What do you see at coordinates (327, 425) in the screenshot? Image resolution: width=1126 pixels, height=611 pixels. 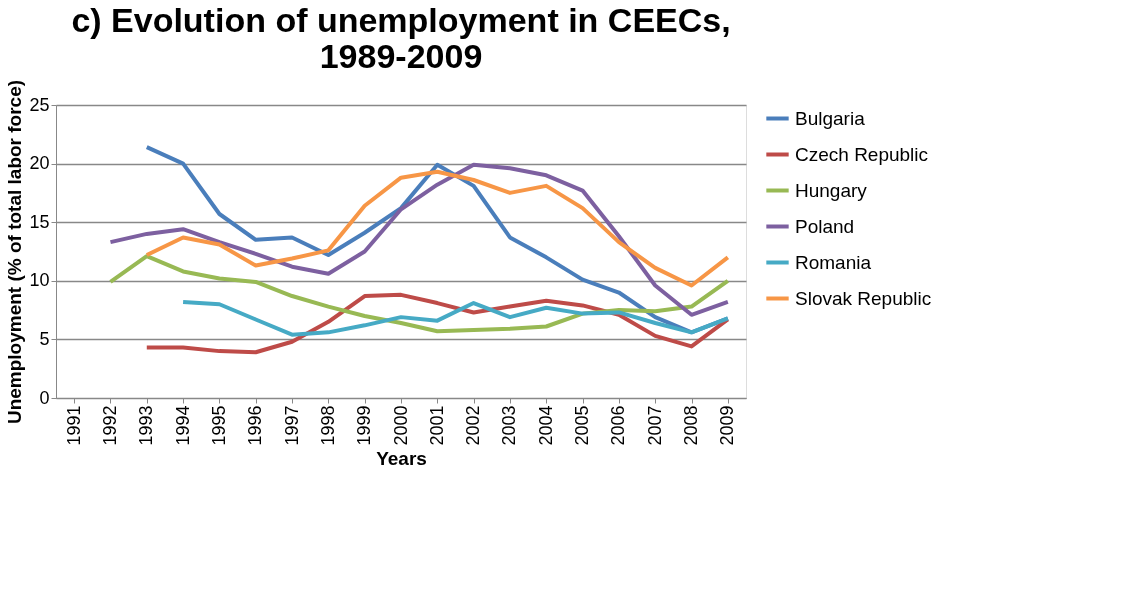 I see `x-tick-label: 1998` at bounding box center [327, 425].